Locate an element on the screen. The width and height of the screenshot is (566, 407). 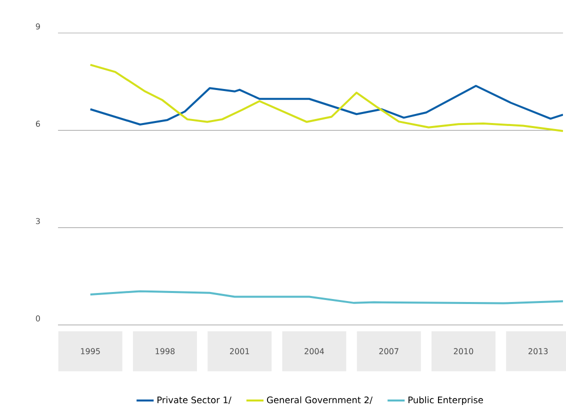
legend-label: Public Enterprise is located at coordinates (445, 401).